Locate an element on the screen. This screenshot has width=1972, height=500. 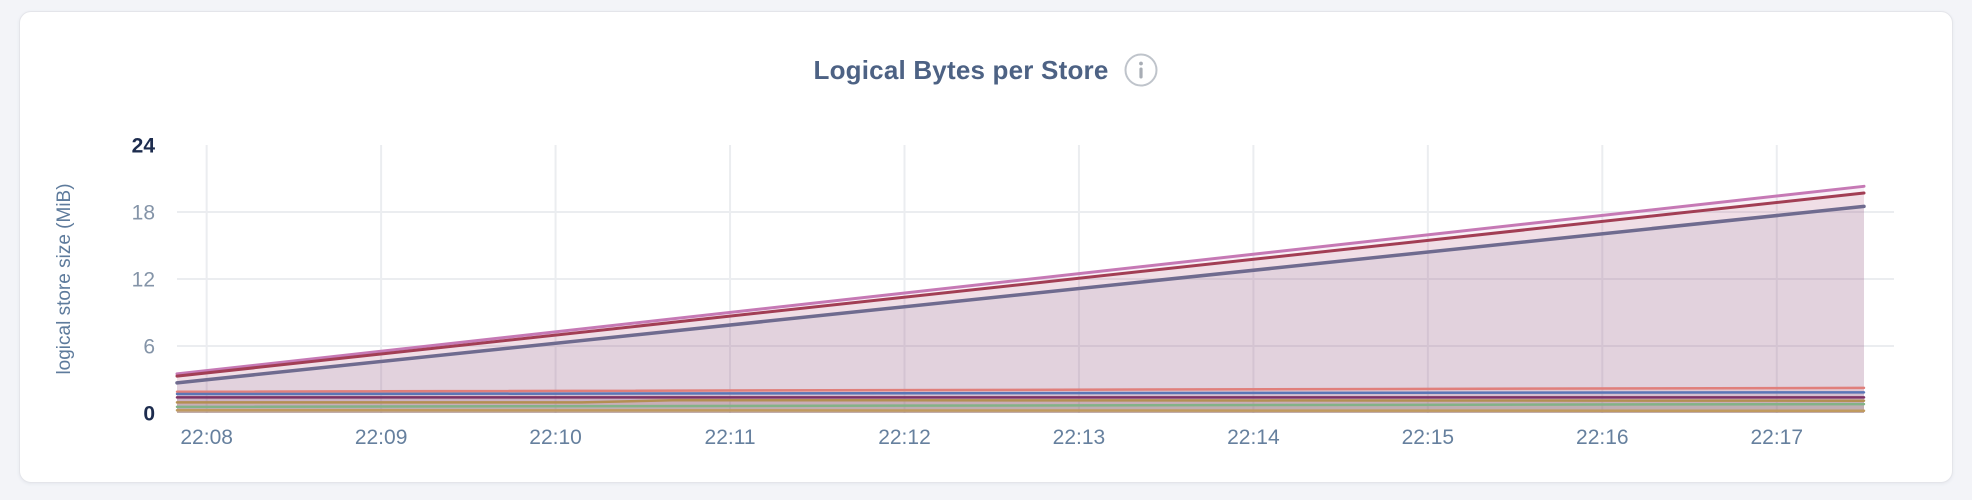
page-title: Logical Bytes per Store is located at coordinates (961, 69).